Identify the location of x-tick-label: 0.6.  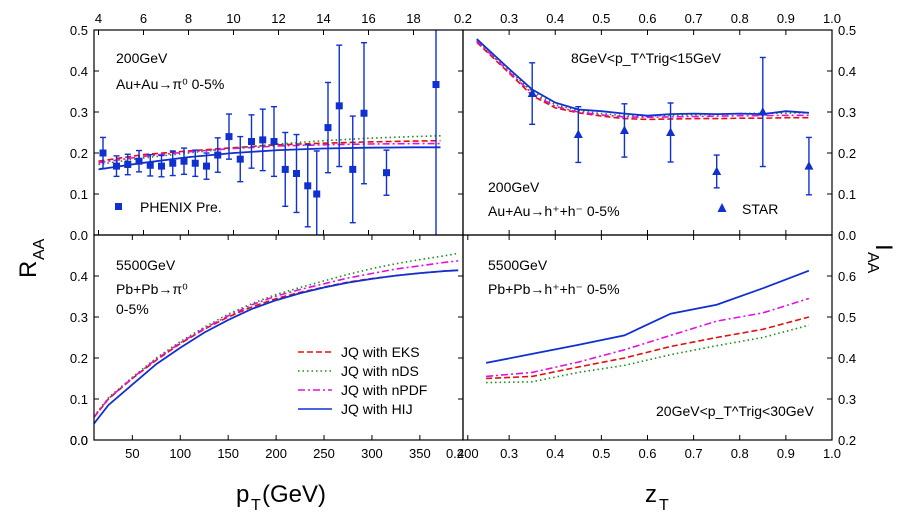
(647, 453).